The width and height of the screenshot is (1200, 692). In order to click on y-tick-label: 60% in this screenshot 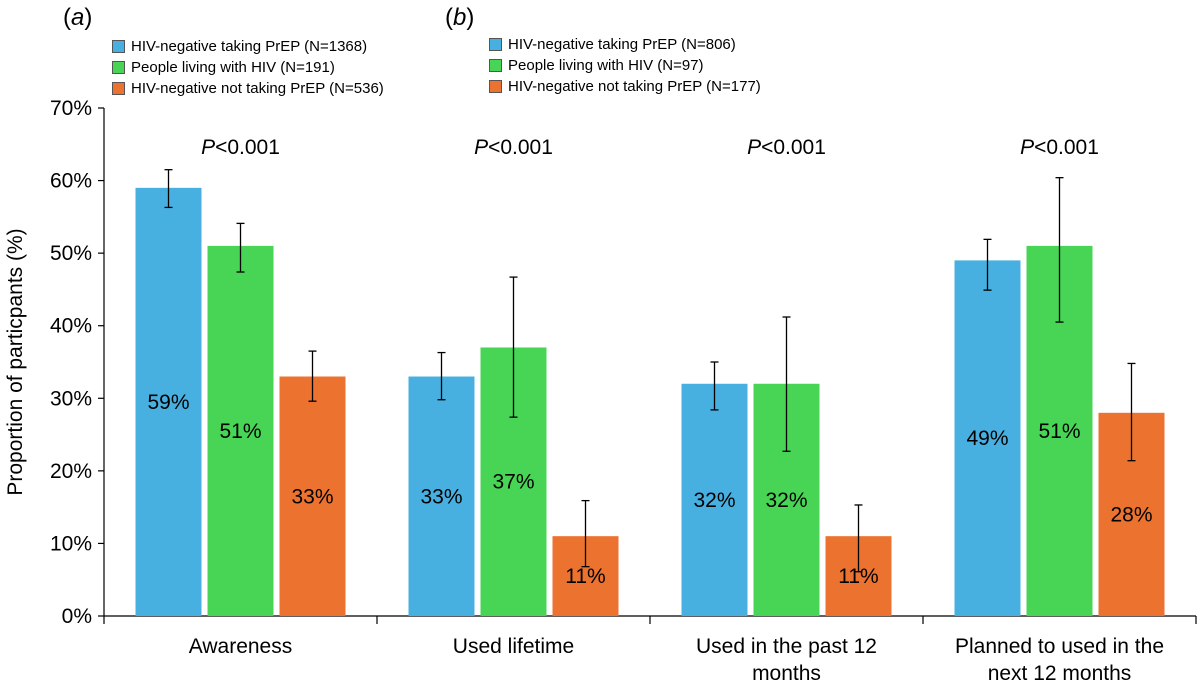, I will do `click(71, 181)`.